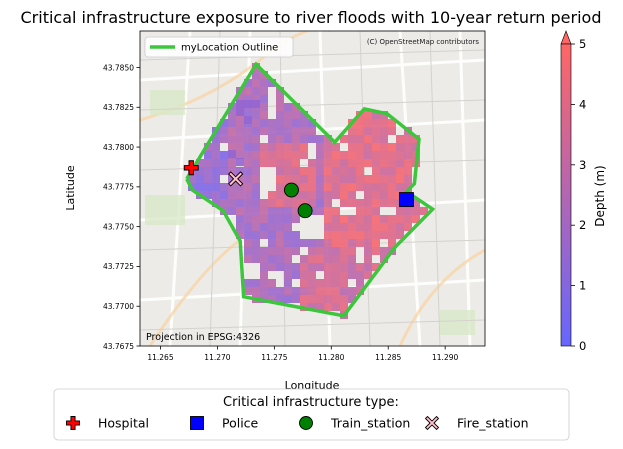 This screenshot has height=449, width=623. What do you see at coordinates (118, 187) in the screenshot?
I see `y-tick-label: 43.7775` at bounding box center [118, 187].